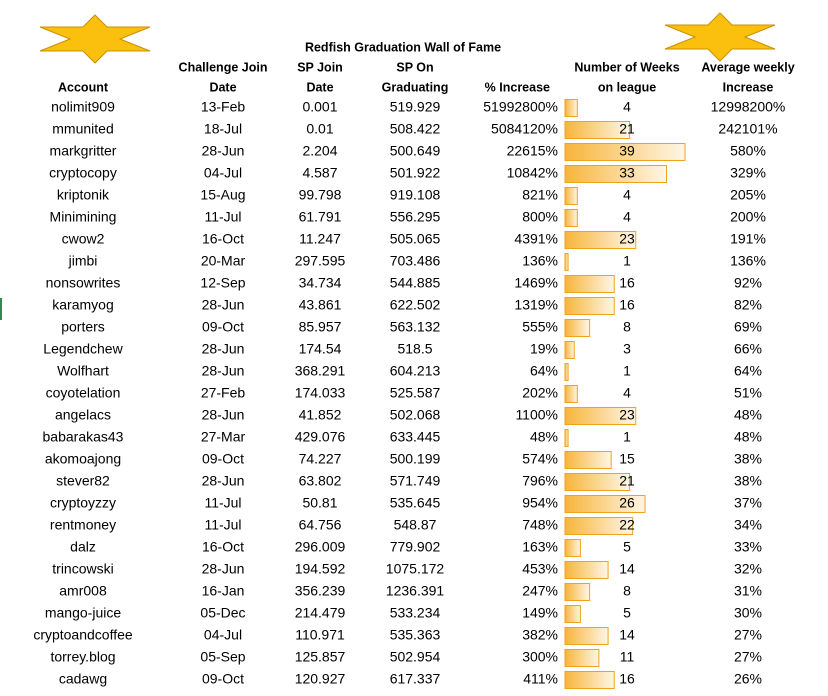 This screenshot has height=696, width=828. Describe the element at coordinates (83, 327) in the screenshot. I see `account-cell: porters` at that location.